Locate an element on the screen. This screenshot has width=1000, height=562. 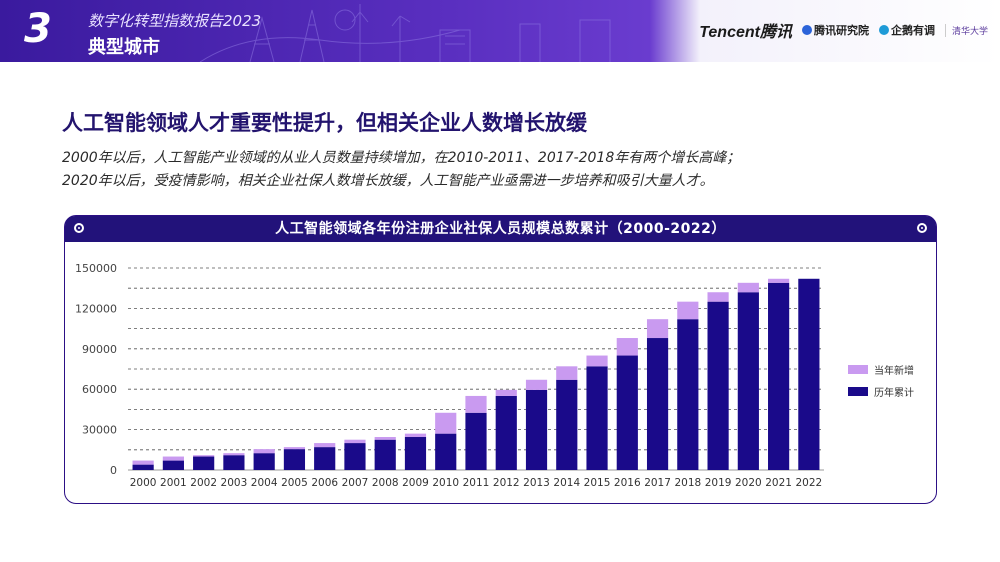
partner-logos: Tencent腾讯 腾讯研究院 企鹅有调 清华大学 is located at coordinates (843, 30).